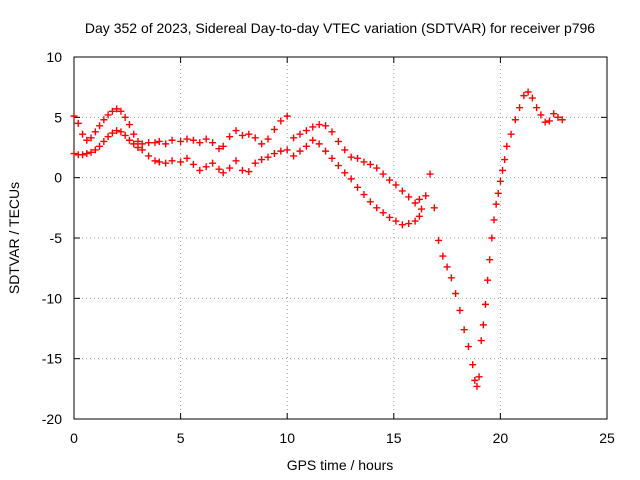 The width and height of the screenshot is (640, 480). What do you see at coordinates (52, 298) in the screenshot?
I see `y-tick-label: -10` at bounding box center [52, 298].